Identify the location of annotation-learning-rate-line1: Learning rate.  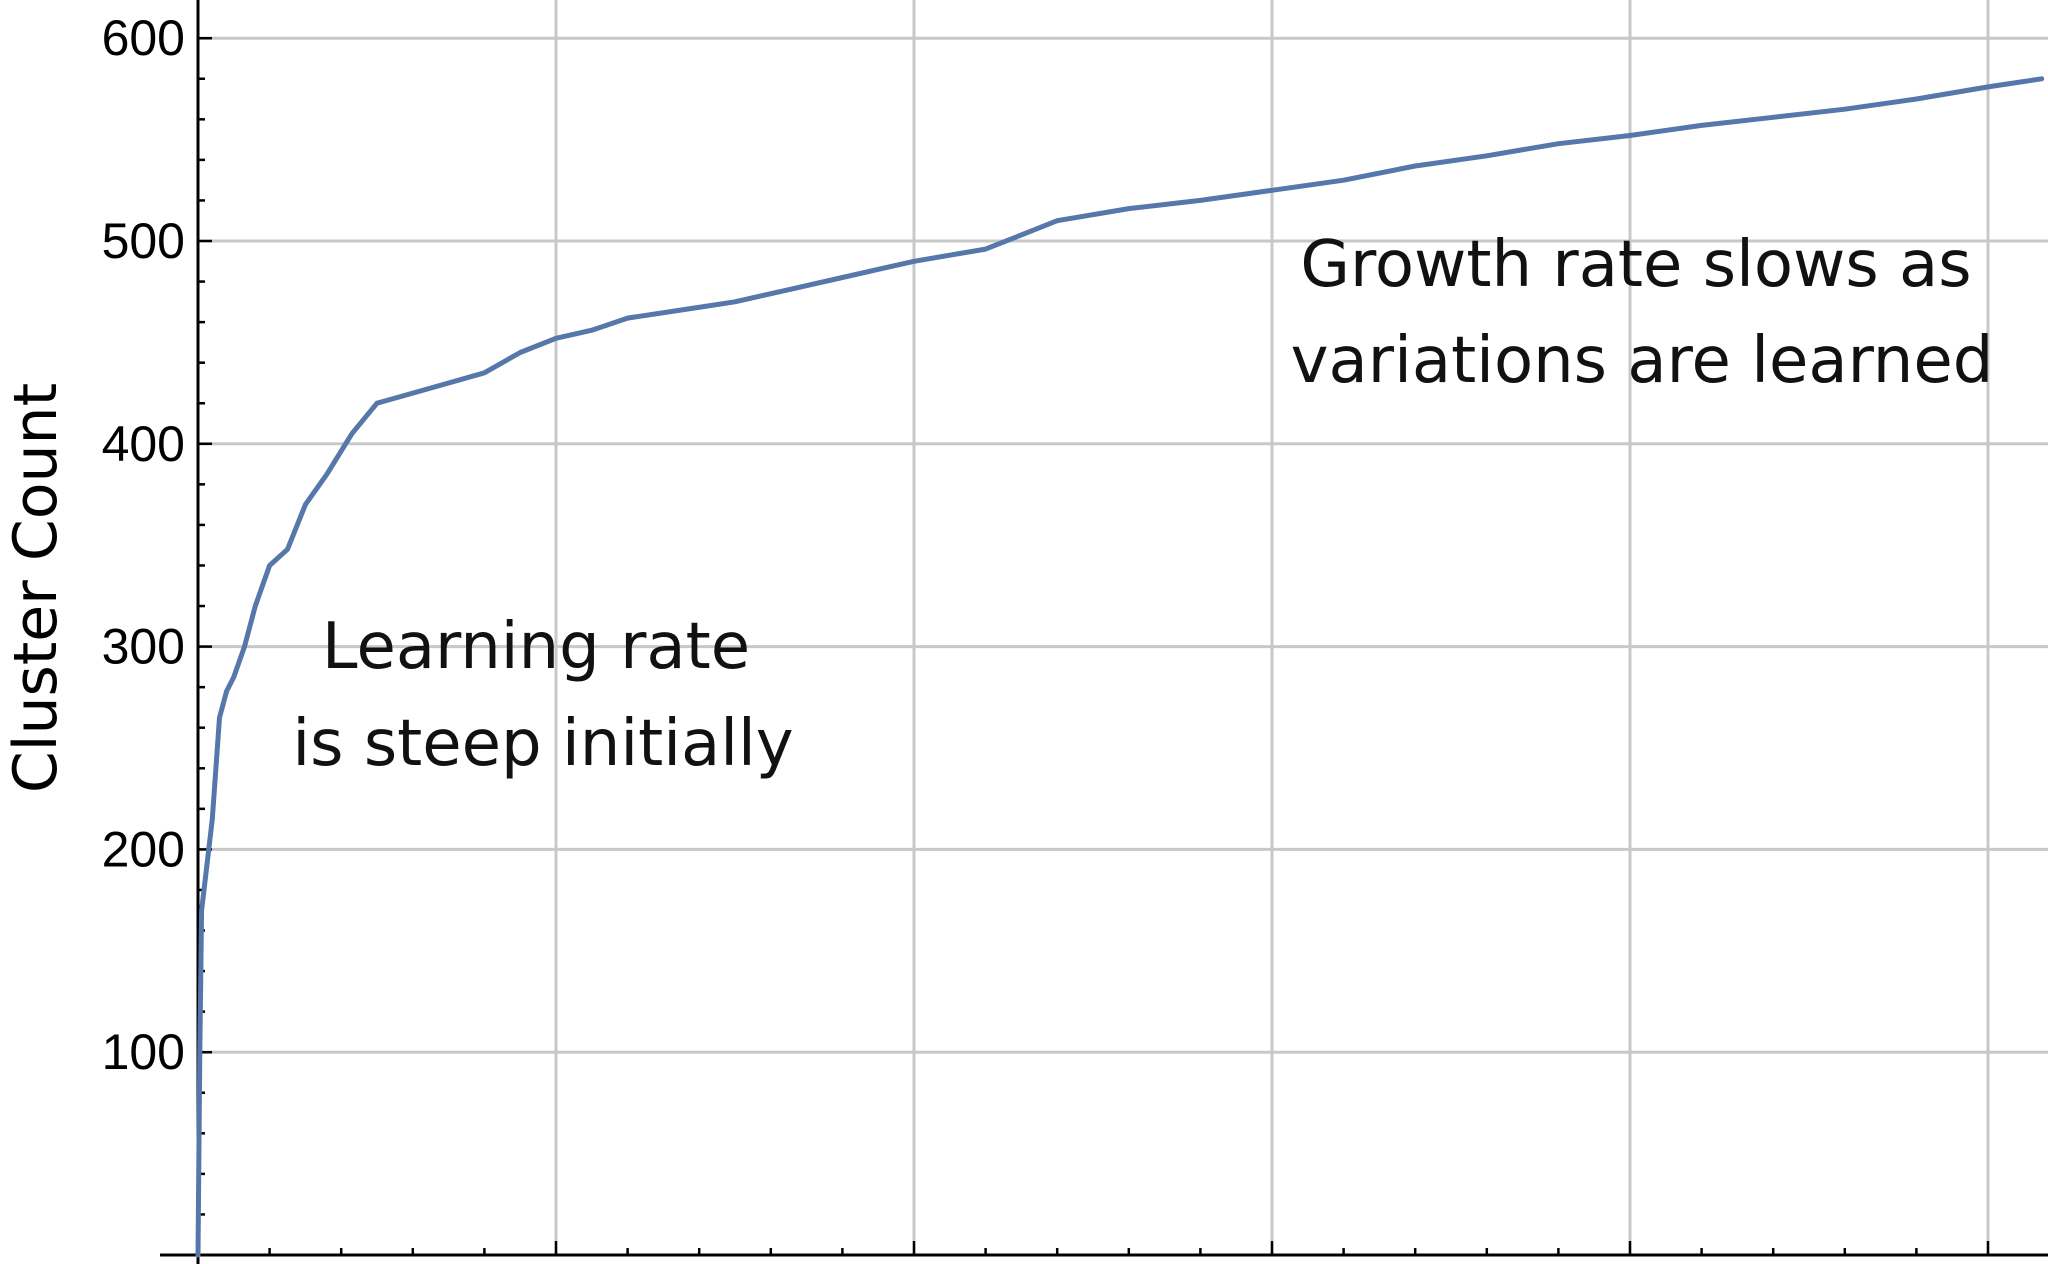
(536, 647).